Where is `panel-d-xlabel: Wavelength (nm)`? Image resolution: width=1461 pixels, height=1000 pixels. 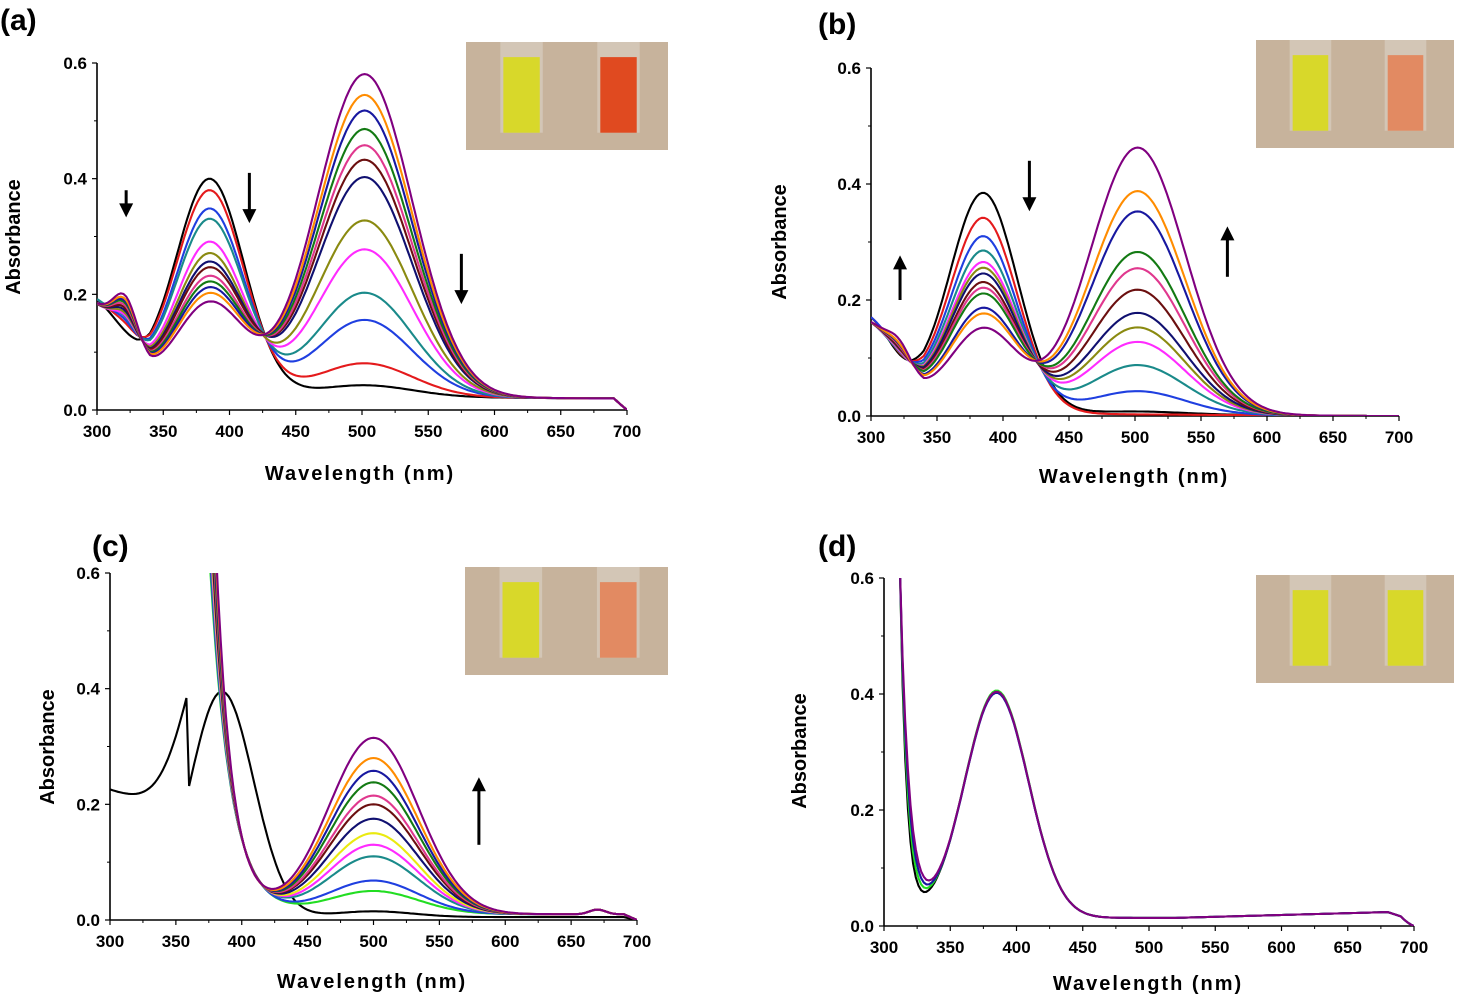 panel-d-xlabel: Wavelength (nm) is located at coordinates (1148, 984).